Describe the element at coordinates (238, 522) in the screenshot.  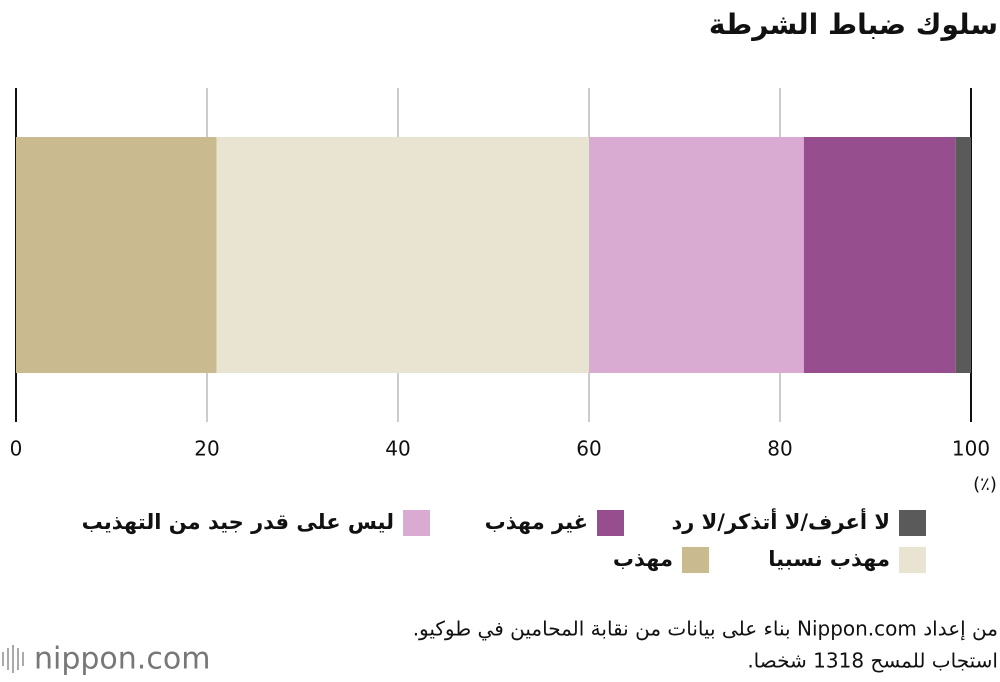
I see `legend-label: ليس على قدر جيد من التهذيب` at that location.